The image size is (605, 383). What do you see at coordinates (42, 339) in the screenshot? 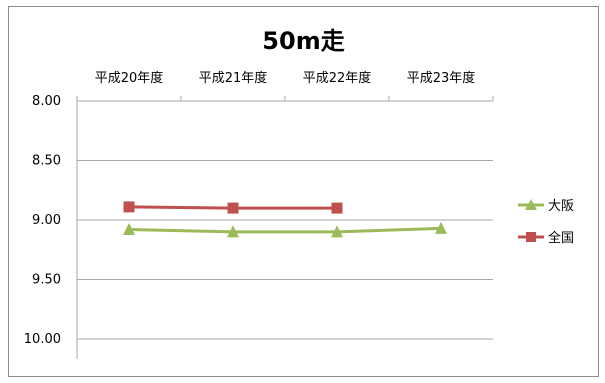
I see `y-tick-label: 10.00` at bounding box center [42, 339].